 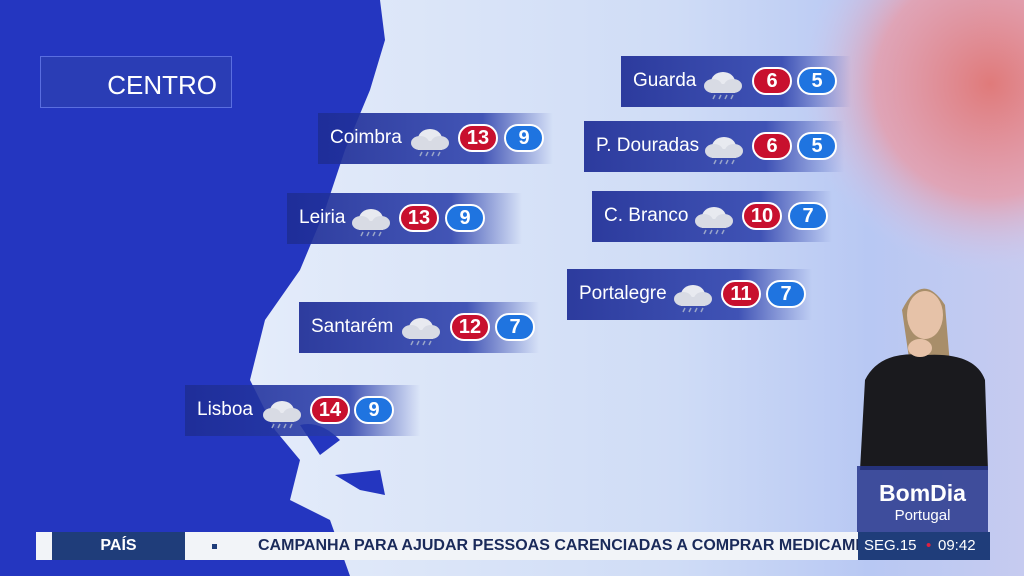 I want to click on logo-sub: Portugal, so click(x=922, y=515).